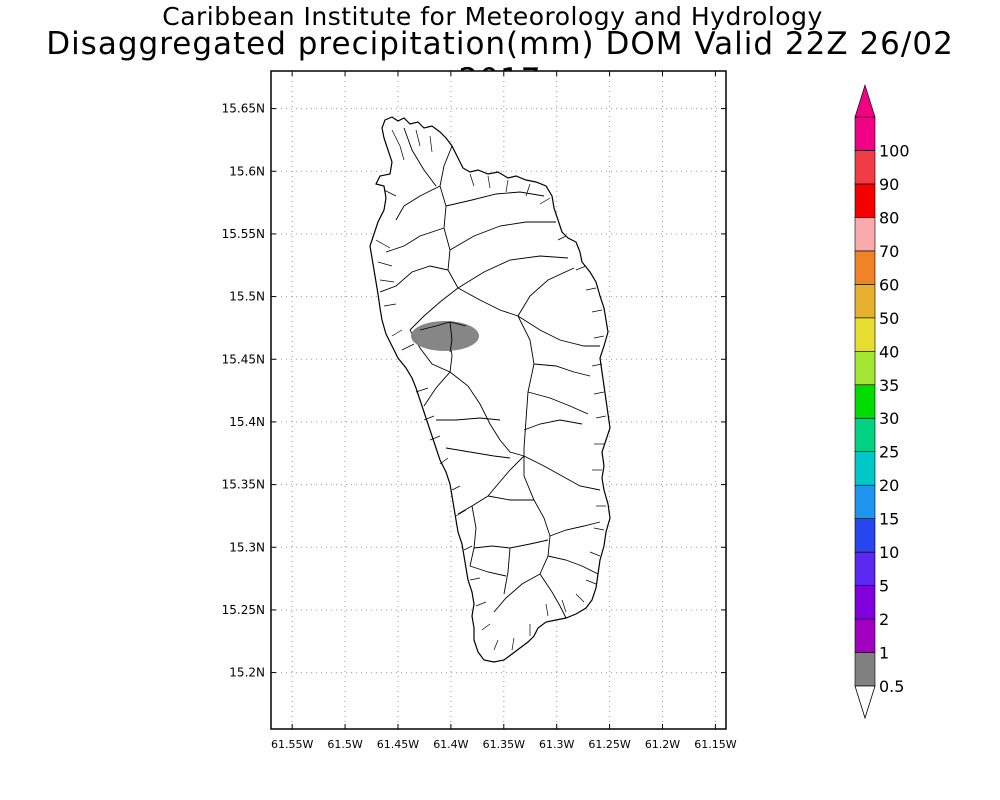  What do you see at coordinates (247, 547) in the screenshot?
I see `lat-tick-label: 15.3N` at bounding box center [247, 547].